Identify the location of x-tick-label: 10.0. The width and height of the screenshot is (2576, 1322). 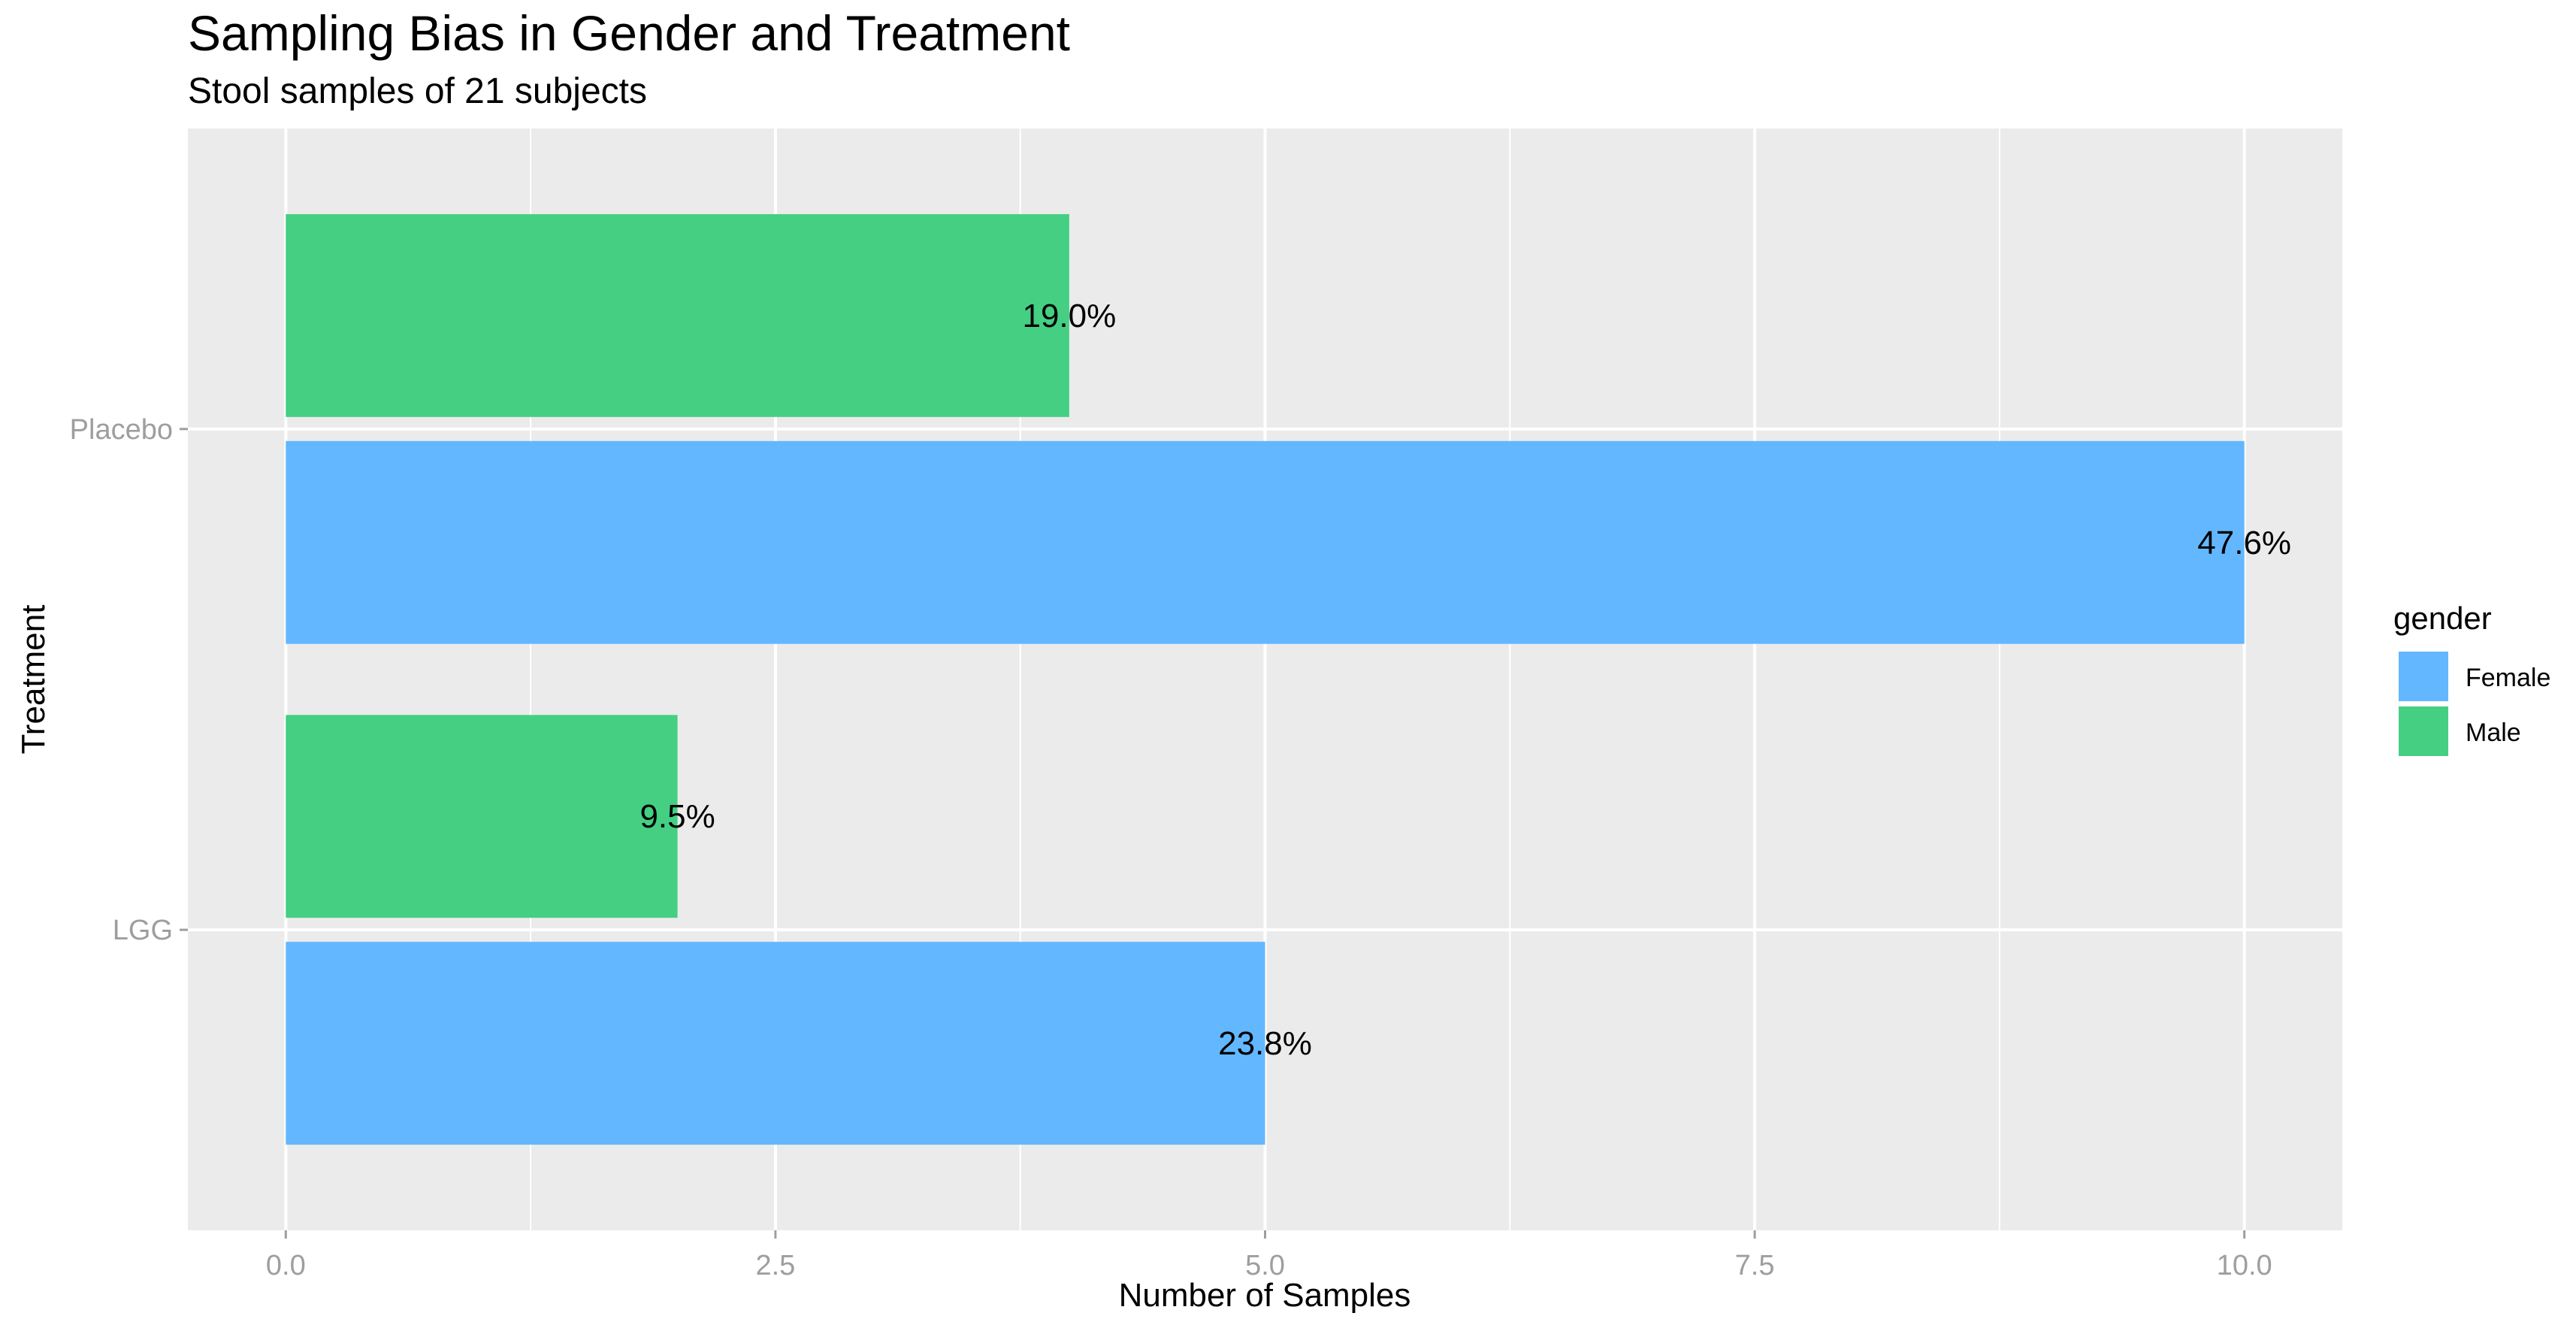
(2245, 1265).